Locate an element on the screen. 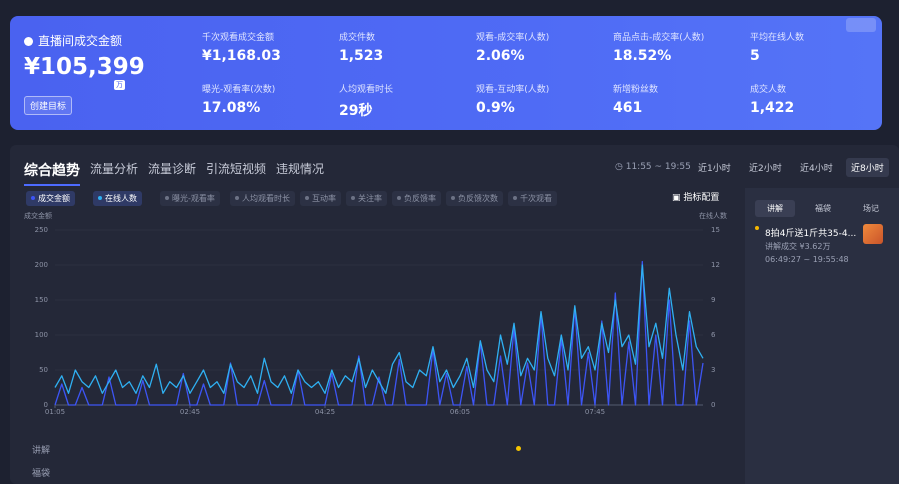  summary-value: ¥105,399 is located at coordinates (84, 67).